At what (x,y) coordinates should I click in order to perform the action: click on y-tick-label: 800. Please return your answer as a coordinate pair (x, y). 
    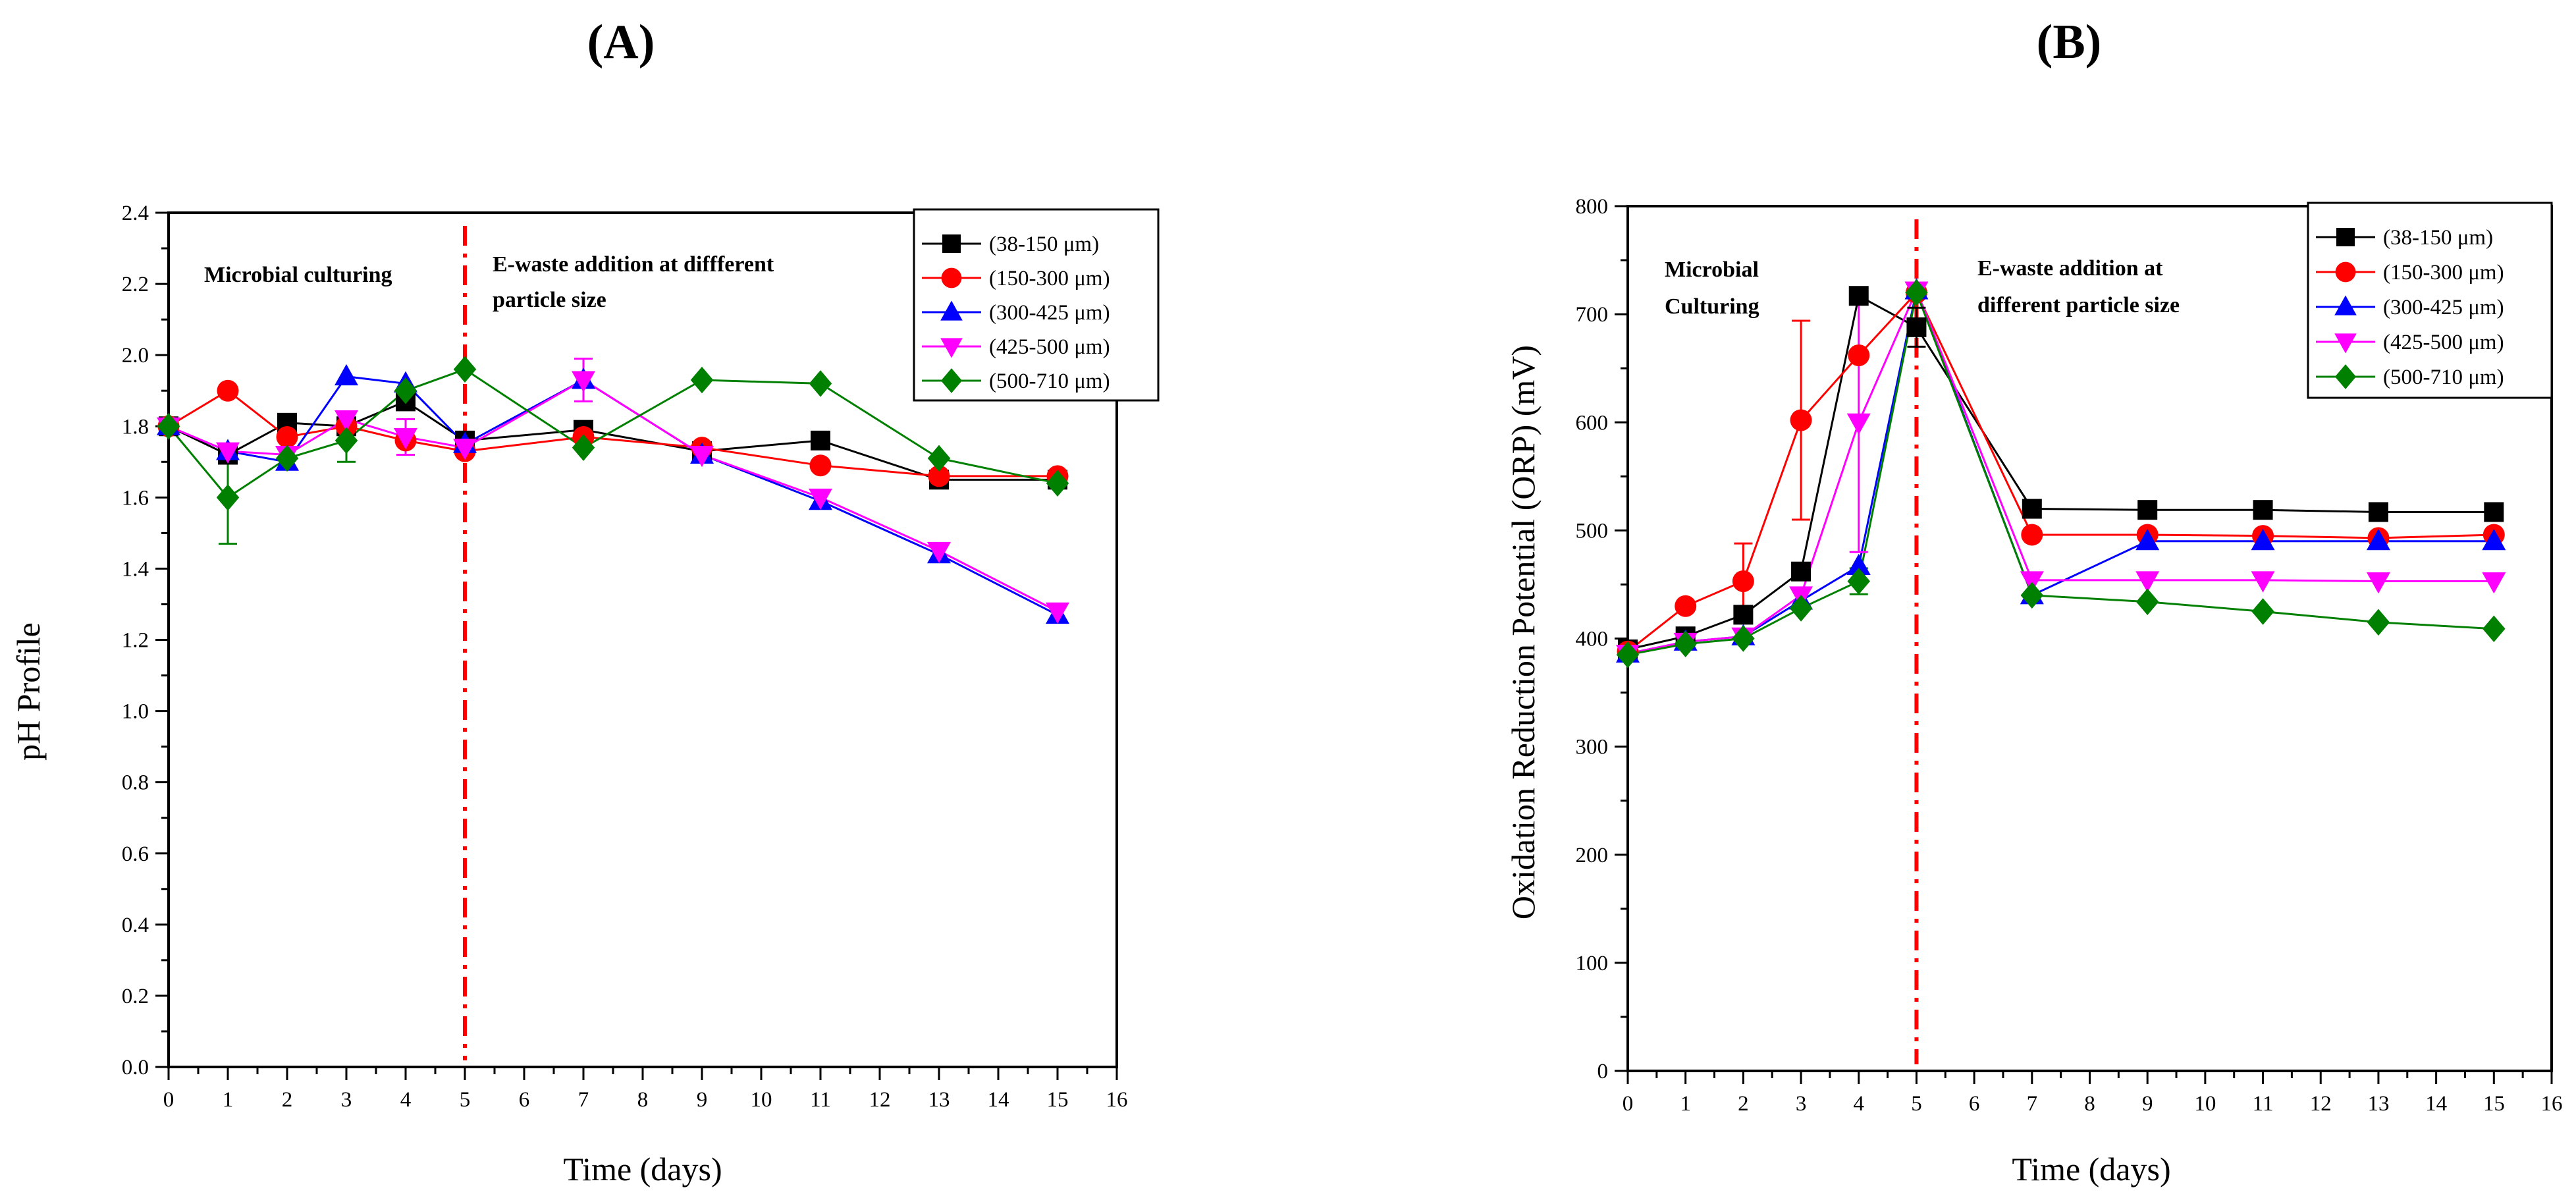
    Looking at the image, I should click on (1592, 207).